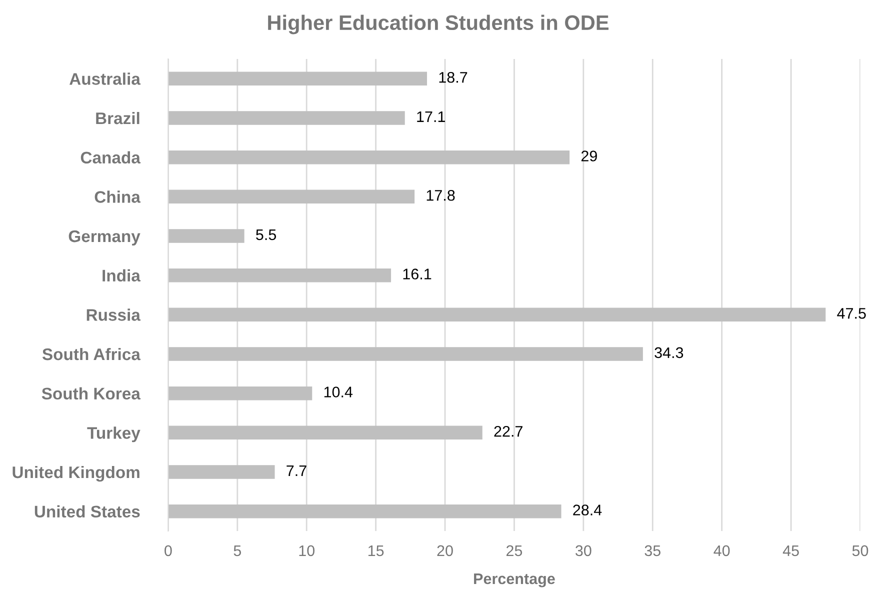 This screenshot has height=590, width=876. Describe the element at coordinates (589, 156) in the screenshot. I see `data-label: 29` at that location.